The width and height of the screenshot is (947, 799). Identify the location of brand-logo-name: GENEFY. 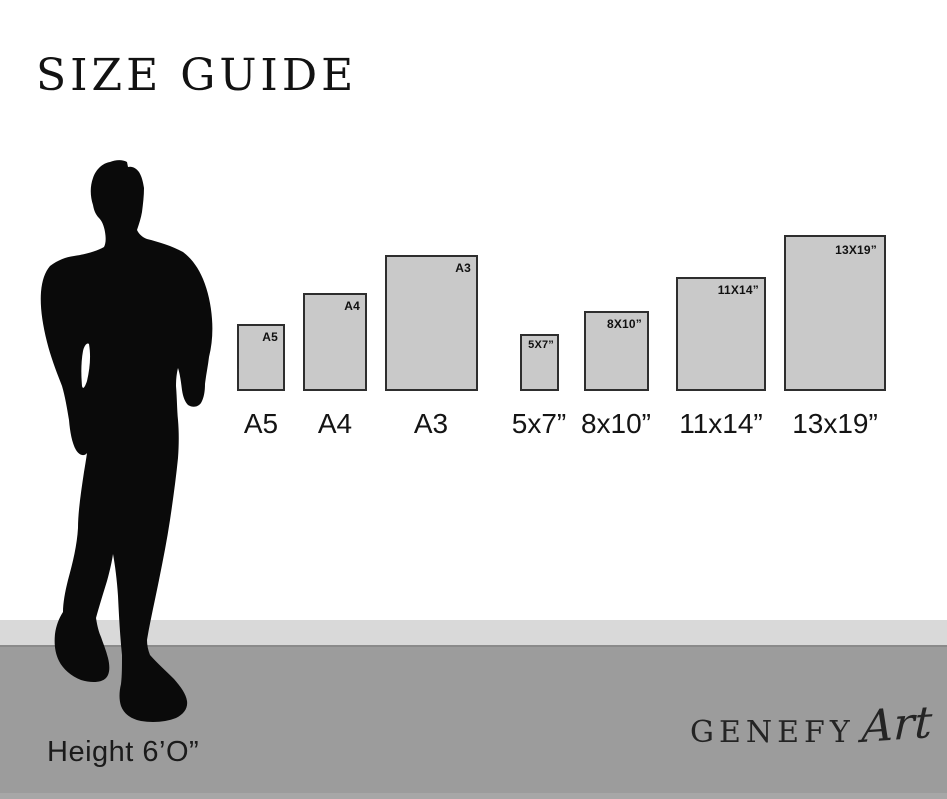
(772, 732).